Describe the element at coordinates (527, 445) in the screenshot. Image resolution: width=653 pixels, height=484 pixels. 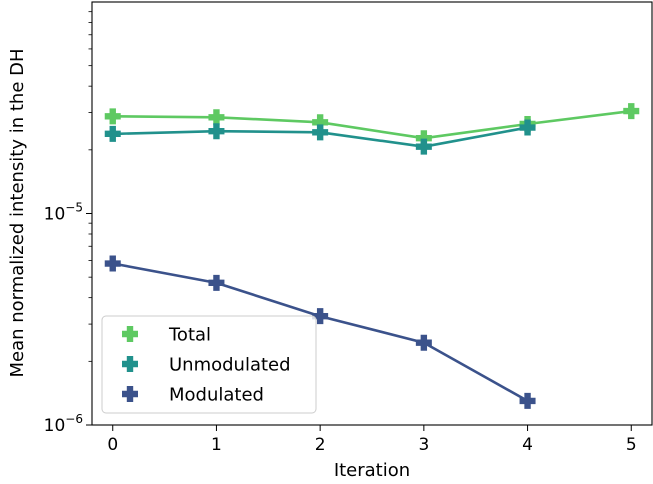
I see `x-tick-label-4: 4` at that location.